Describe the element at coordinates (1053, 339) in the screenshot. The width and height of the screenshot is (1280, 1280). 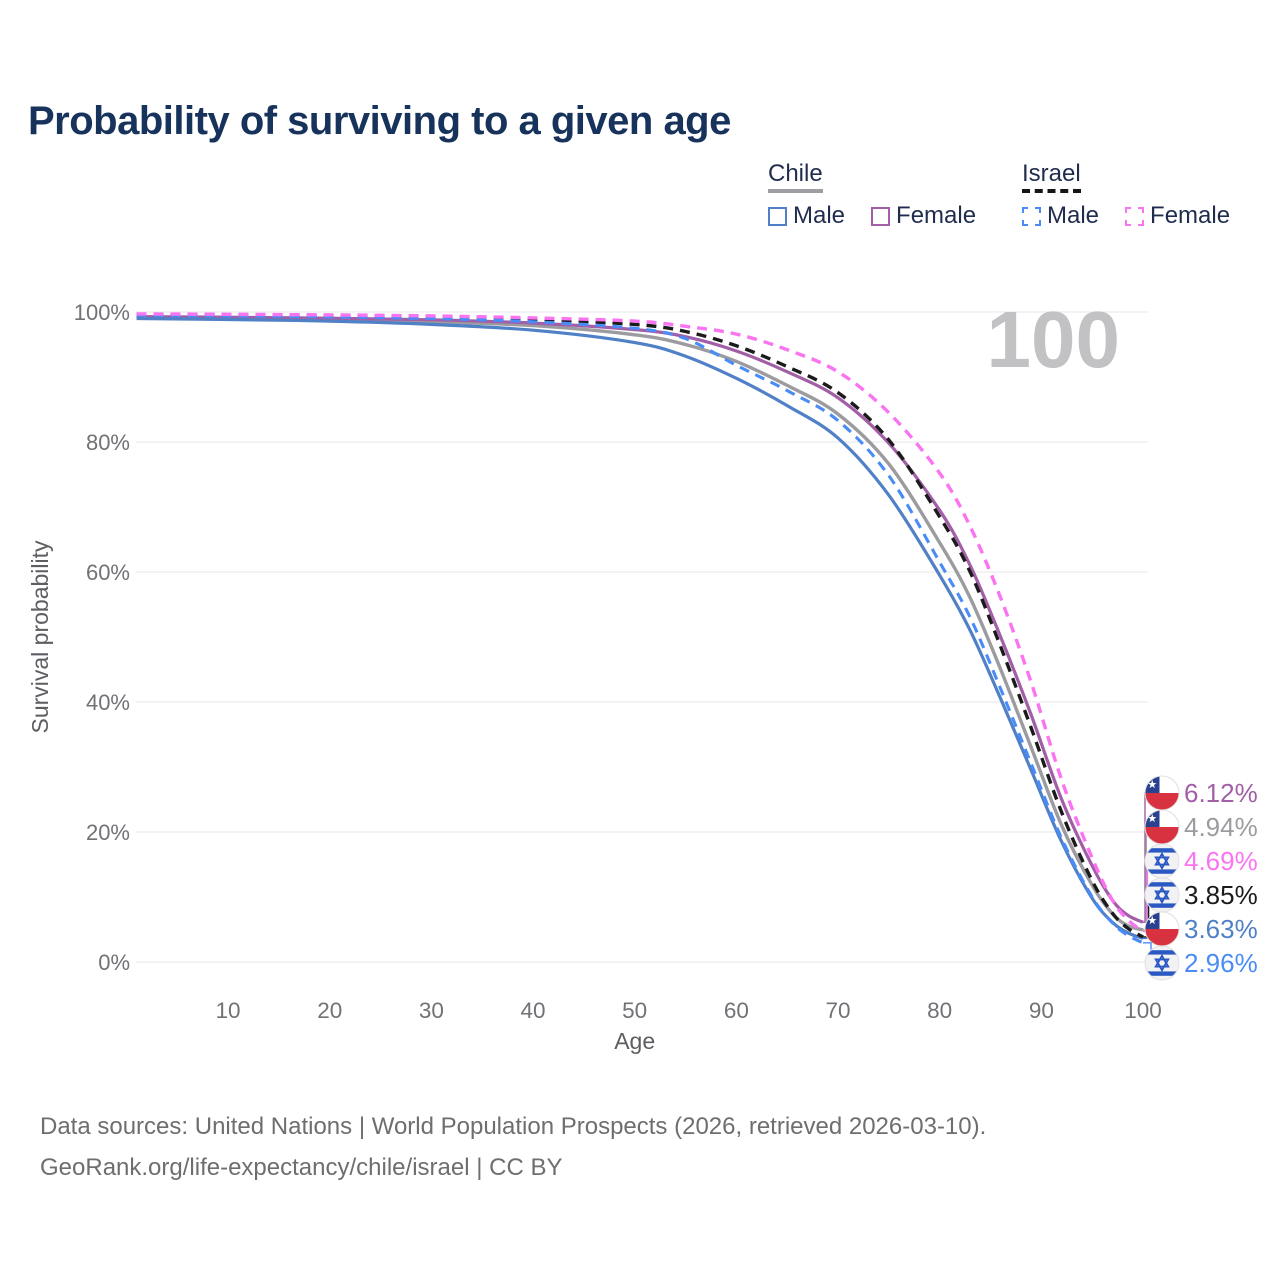
I see `age-counter-watermark: 100` at that location.